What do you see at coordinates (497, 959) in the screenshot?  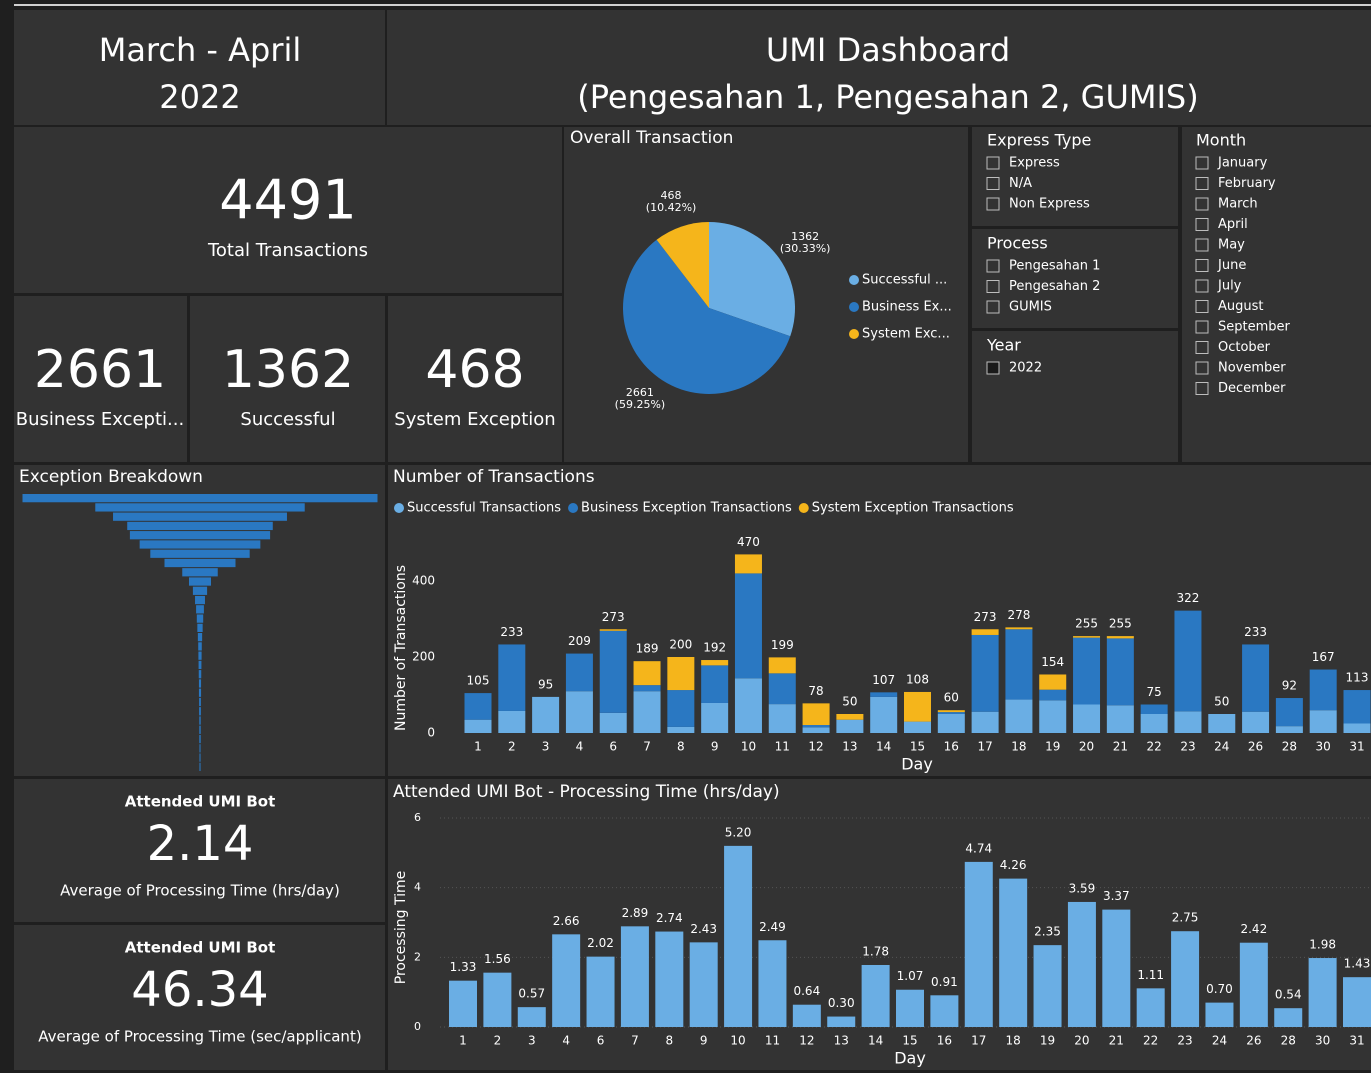 I see `value-label: 1.56` at bounding box center [497, 959].